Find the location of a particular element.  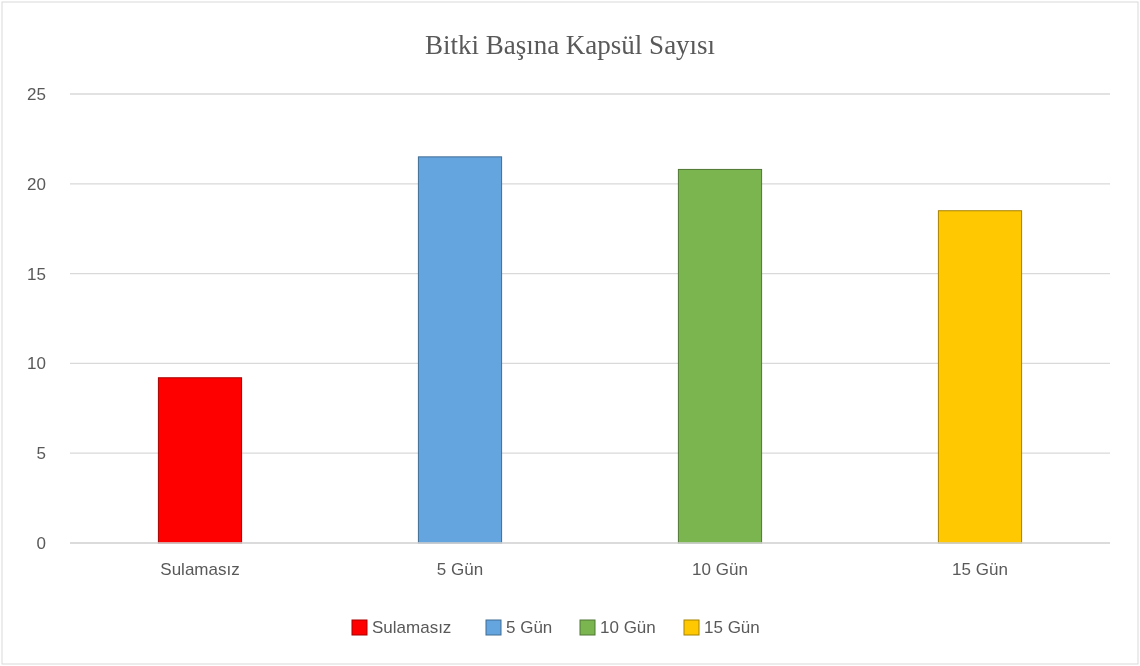

x-tick-label: 15 Gün is located at coordinates (980, 569).